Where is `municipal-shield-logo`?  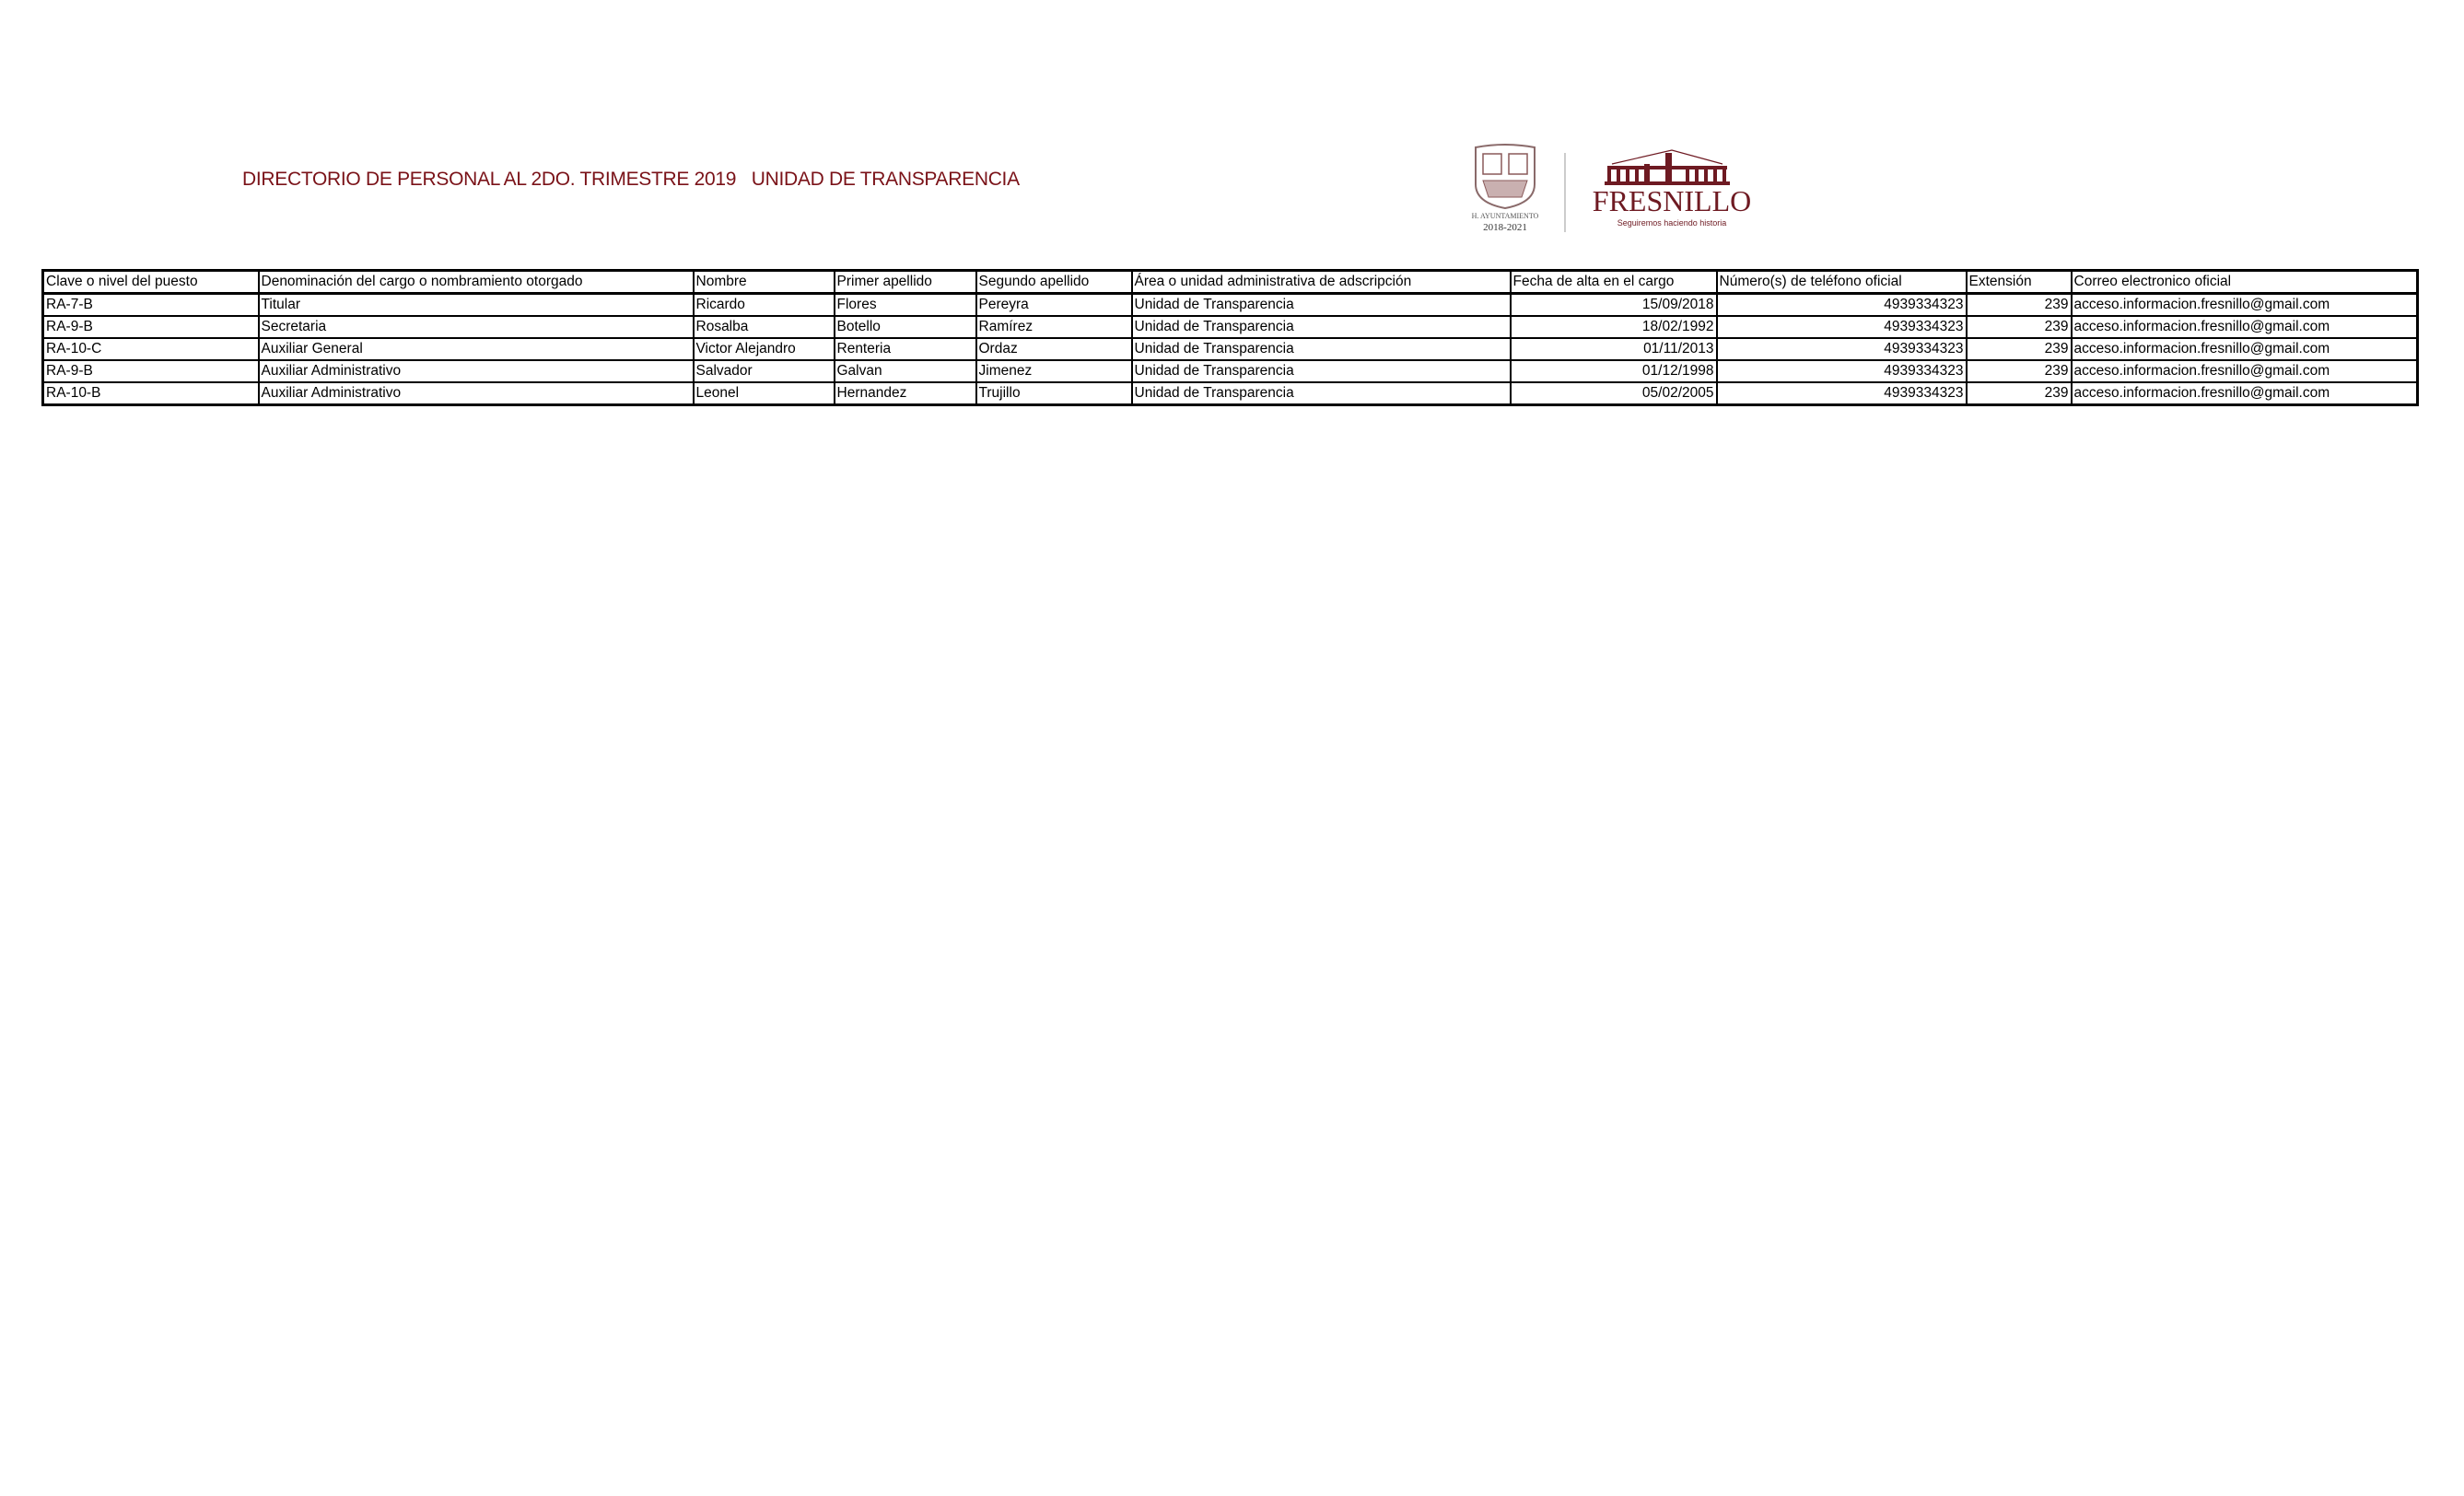 municipal-shield-logo is located at coordinates (1505, 177).